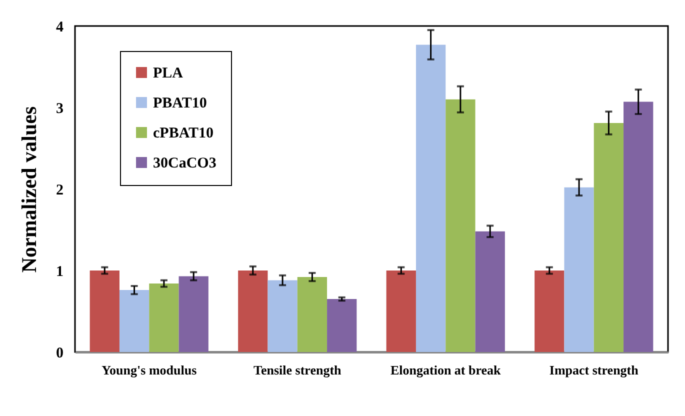 The width and height of the screenshot is (685, 416). Describe the element at coordinates (149, 370) in the screenshot. I see `x-tick-label: Young's modulus` at that location.